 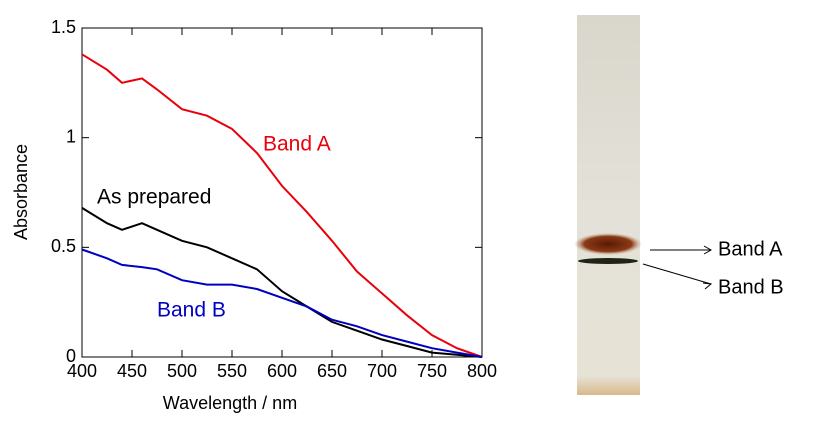 I want to click on x-tick-label: 700, so click(x=382, y=371).